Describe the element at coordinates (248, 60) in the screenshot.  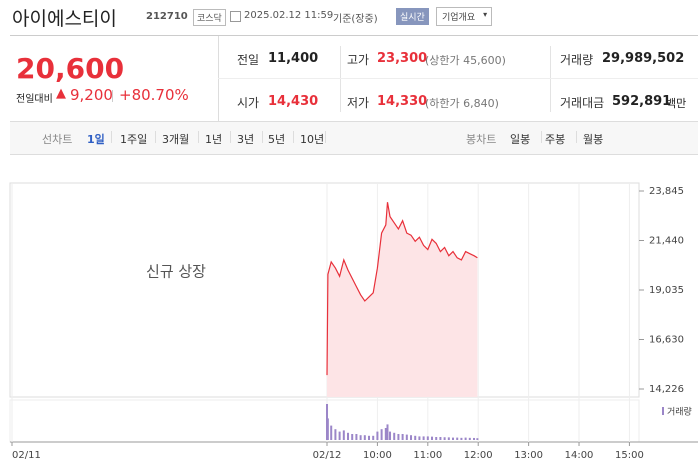
I see `stat-label: 전일` at that location.